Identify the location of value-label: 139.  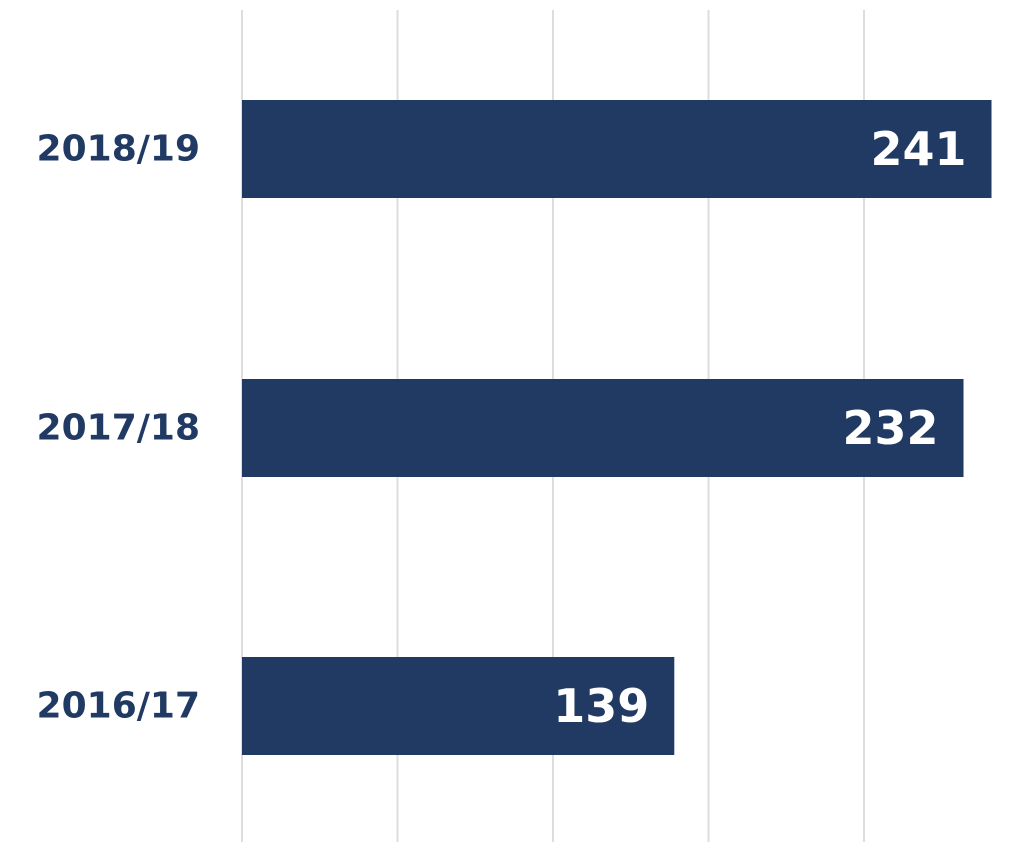
(601, 706).